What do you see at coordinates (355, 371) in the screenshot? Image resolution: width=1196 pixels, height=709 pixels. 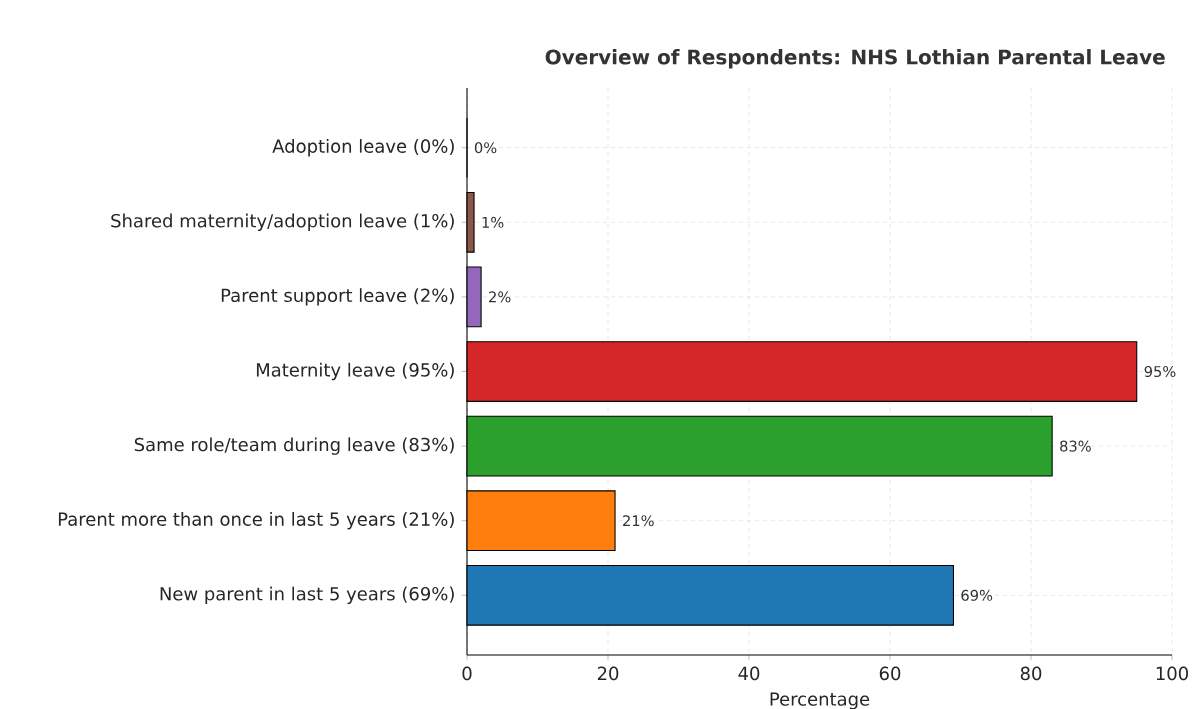 I see `y-tick-label: Maternity leave (95%)` at bounding box center [355, 371].